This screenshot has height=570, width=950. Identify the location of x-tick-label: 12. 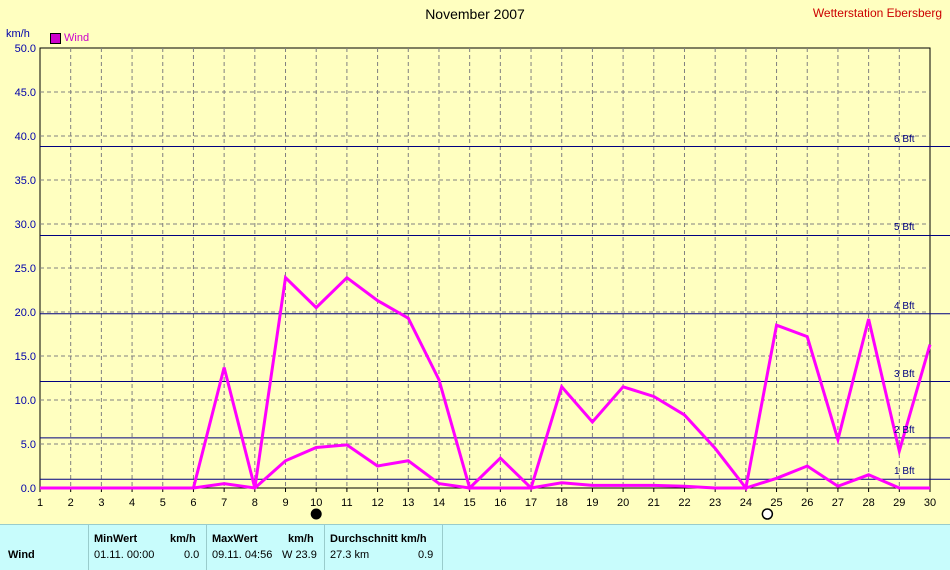
(377, 503).